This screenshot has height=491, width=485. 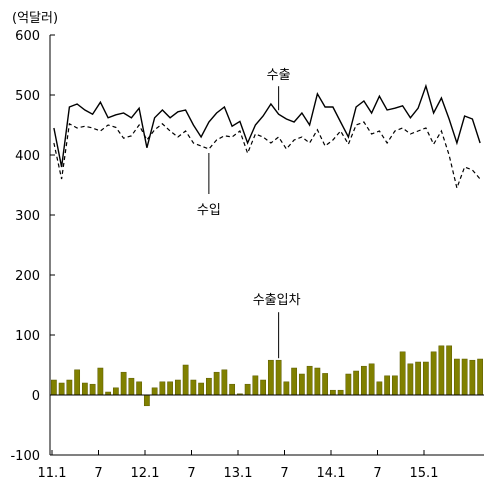 What do you see at coordinates (209, 210) in the screenshot?
I see `annotation-label: 수입` at bounding box center [209, 210].